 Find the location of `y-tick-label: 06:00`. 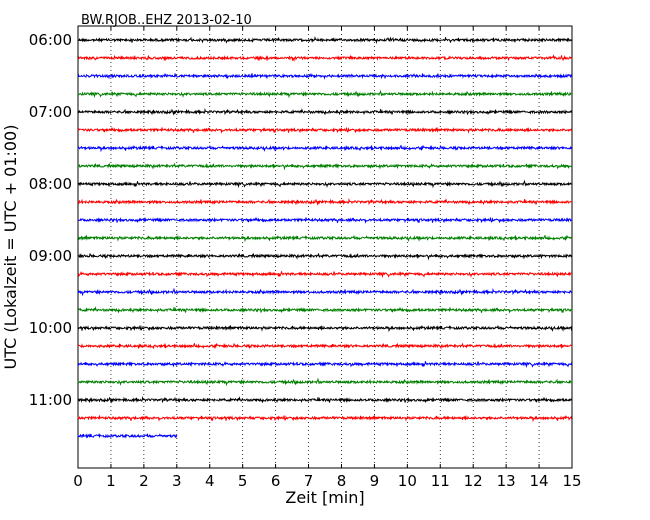

y-tick-label: 06:00 is located at coordinates (50, 40).